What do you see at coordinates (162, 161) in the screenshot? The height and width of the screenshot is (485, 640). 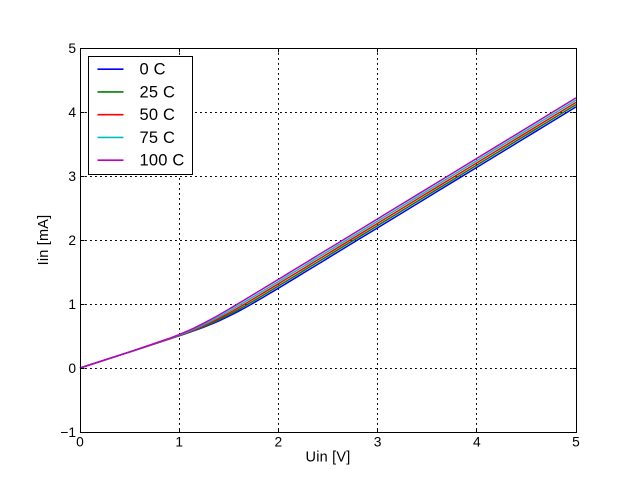 I see `svg-text: 100 C` at bounding box center [162, 161].